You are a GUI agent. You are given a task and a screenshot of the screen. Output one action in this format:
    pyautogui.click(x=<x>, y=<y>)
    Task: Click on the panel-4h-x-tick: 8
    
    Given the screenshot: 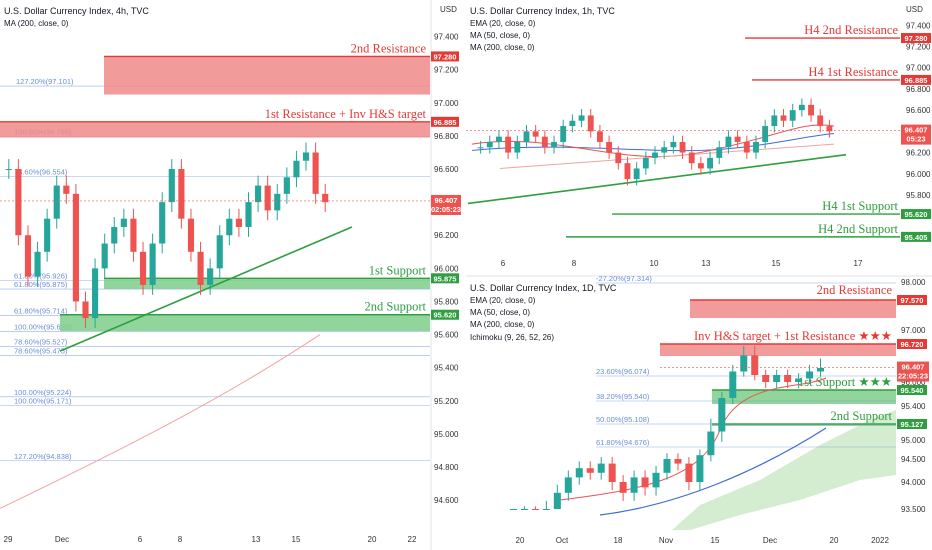 What is the action you would take?
    pyautogui.click(x=180, y=539)
    